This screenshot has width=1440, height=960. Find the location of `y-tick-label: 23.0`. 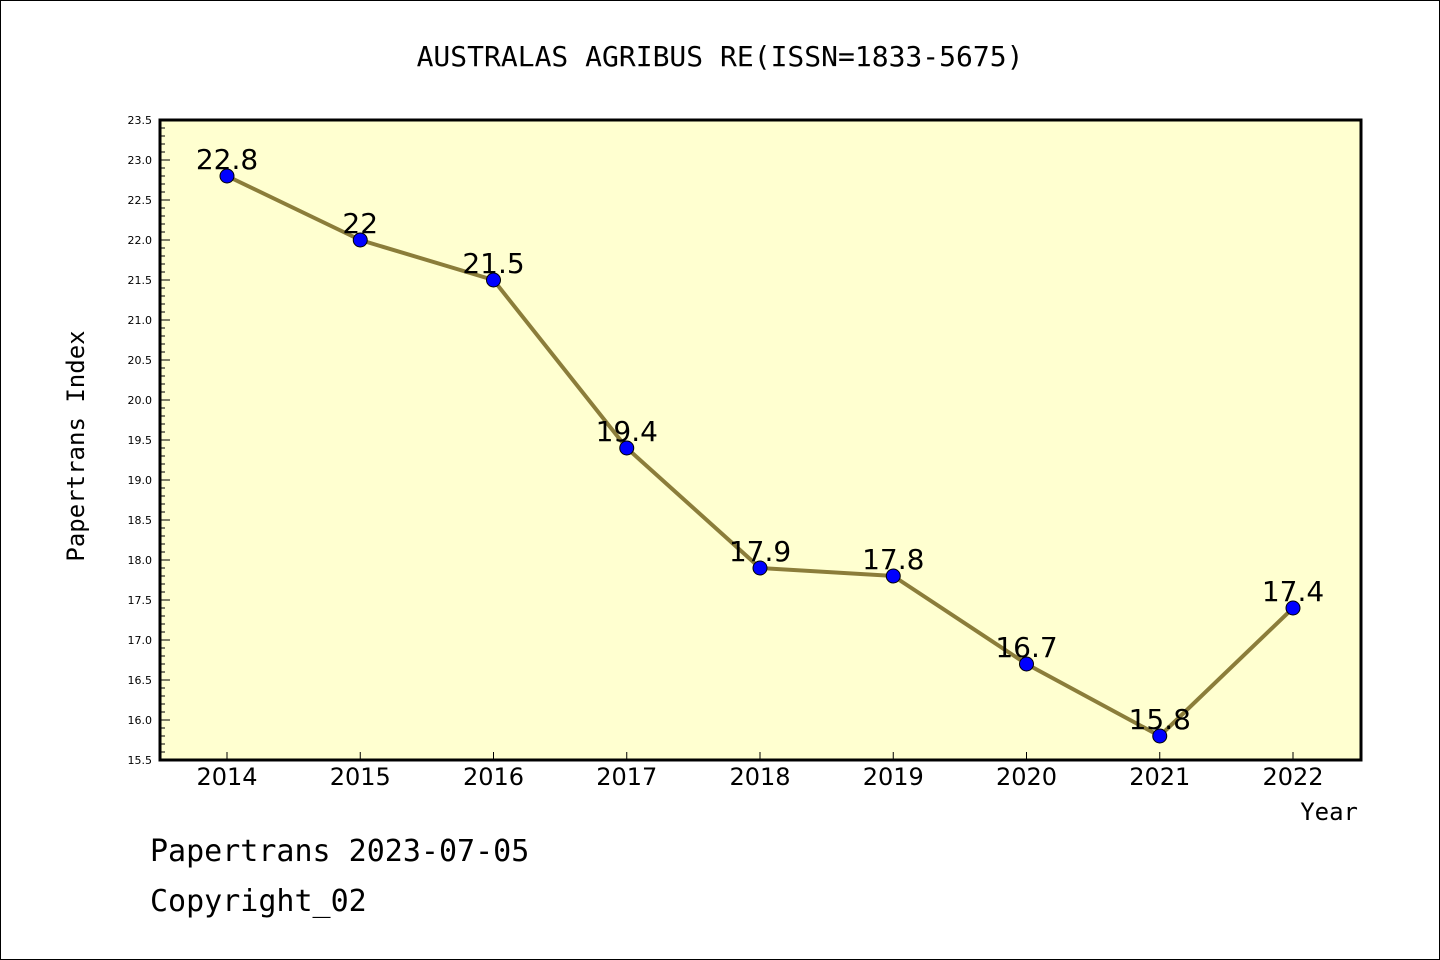

y-tick-label: 23.0 is located at coordinates (140, 160).